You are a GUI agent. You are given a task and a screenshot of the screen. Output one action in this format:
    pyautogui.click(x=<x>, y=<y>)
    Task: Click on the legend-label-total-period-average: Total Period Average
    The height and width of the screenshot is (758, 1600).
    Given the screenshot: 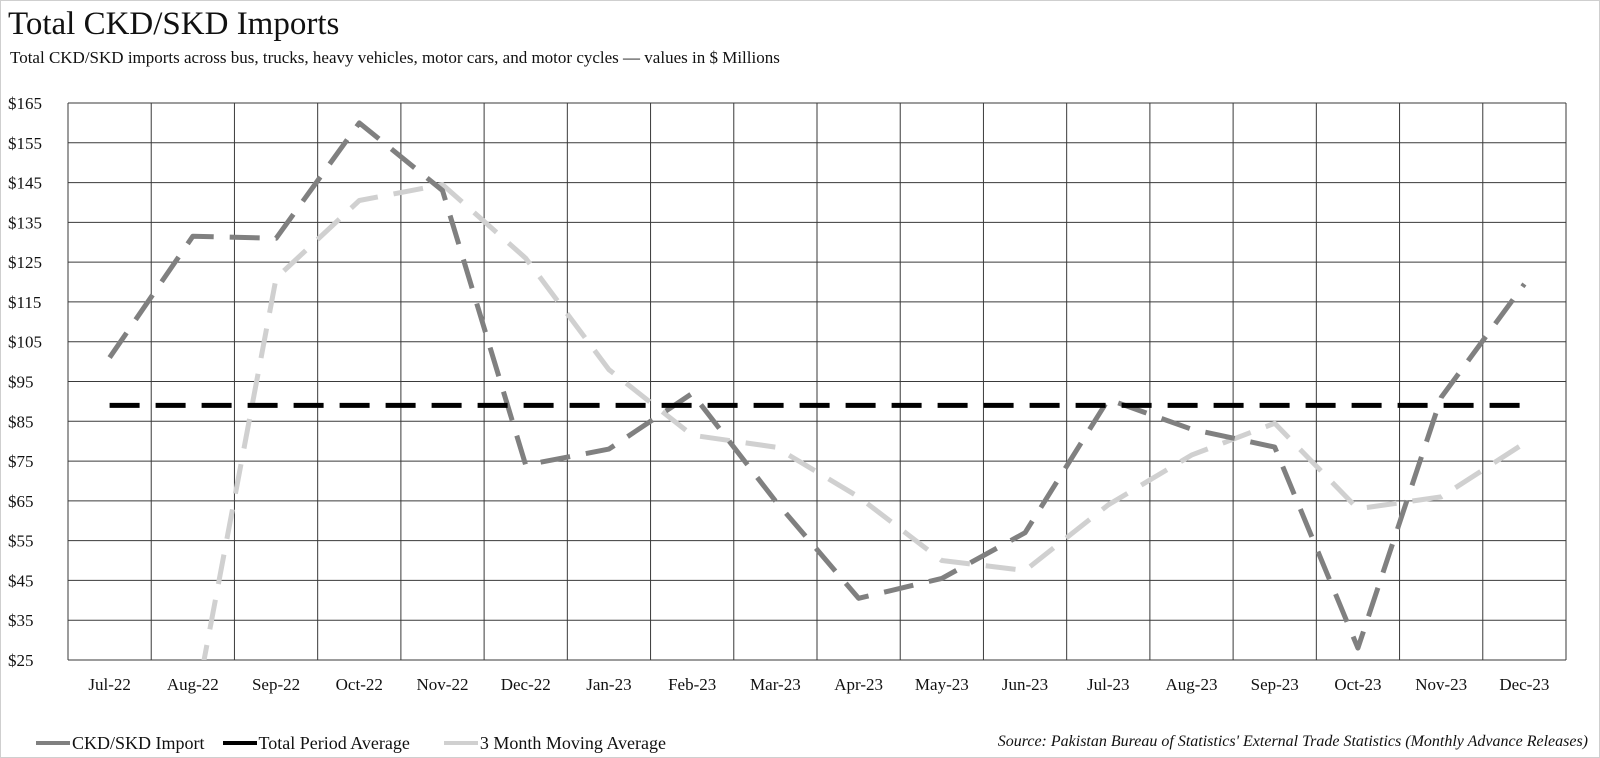 What is the action you would take?
    pyautogui.click(x=334, y=742)
    